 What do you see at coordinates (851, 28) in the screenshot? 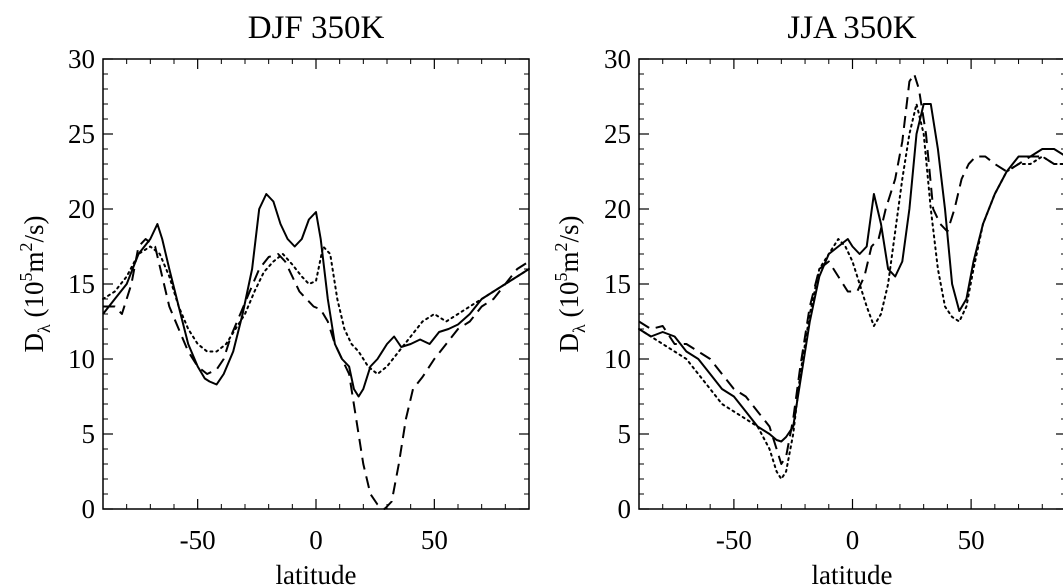
I see `chart-title: JJA 350K` at bounding box center [851, 28].